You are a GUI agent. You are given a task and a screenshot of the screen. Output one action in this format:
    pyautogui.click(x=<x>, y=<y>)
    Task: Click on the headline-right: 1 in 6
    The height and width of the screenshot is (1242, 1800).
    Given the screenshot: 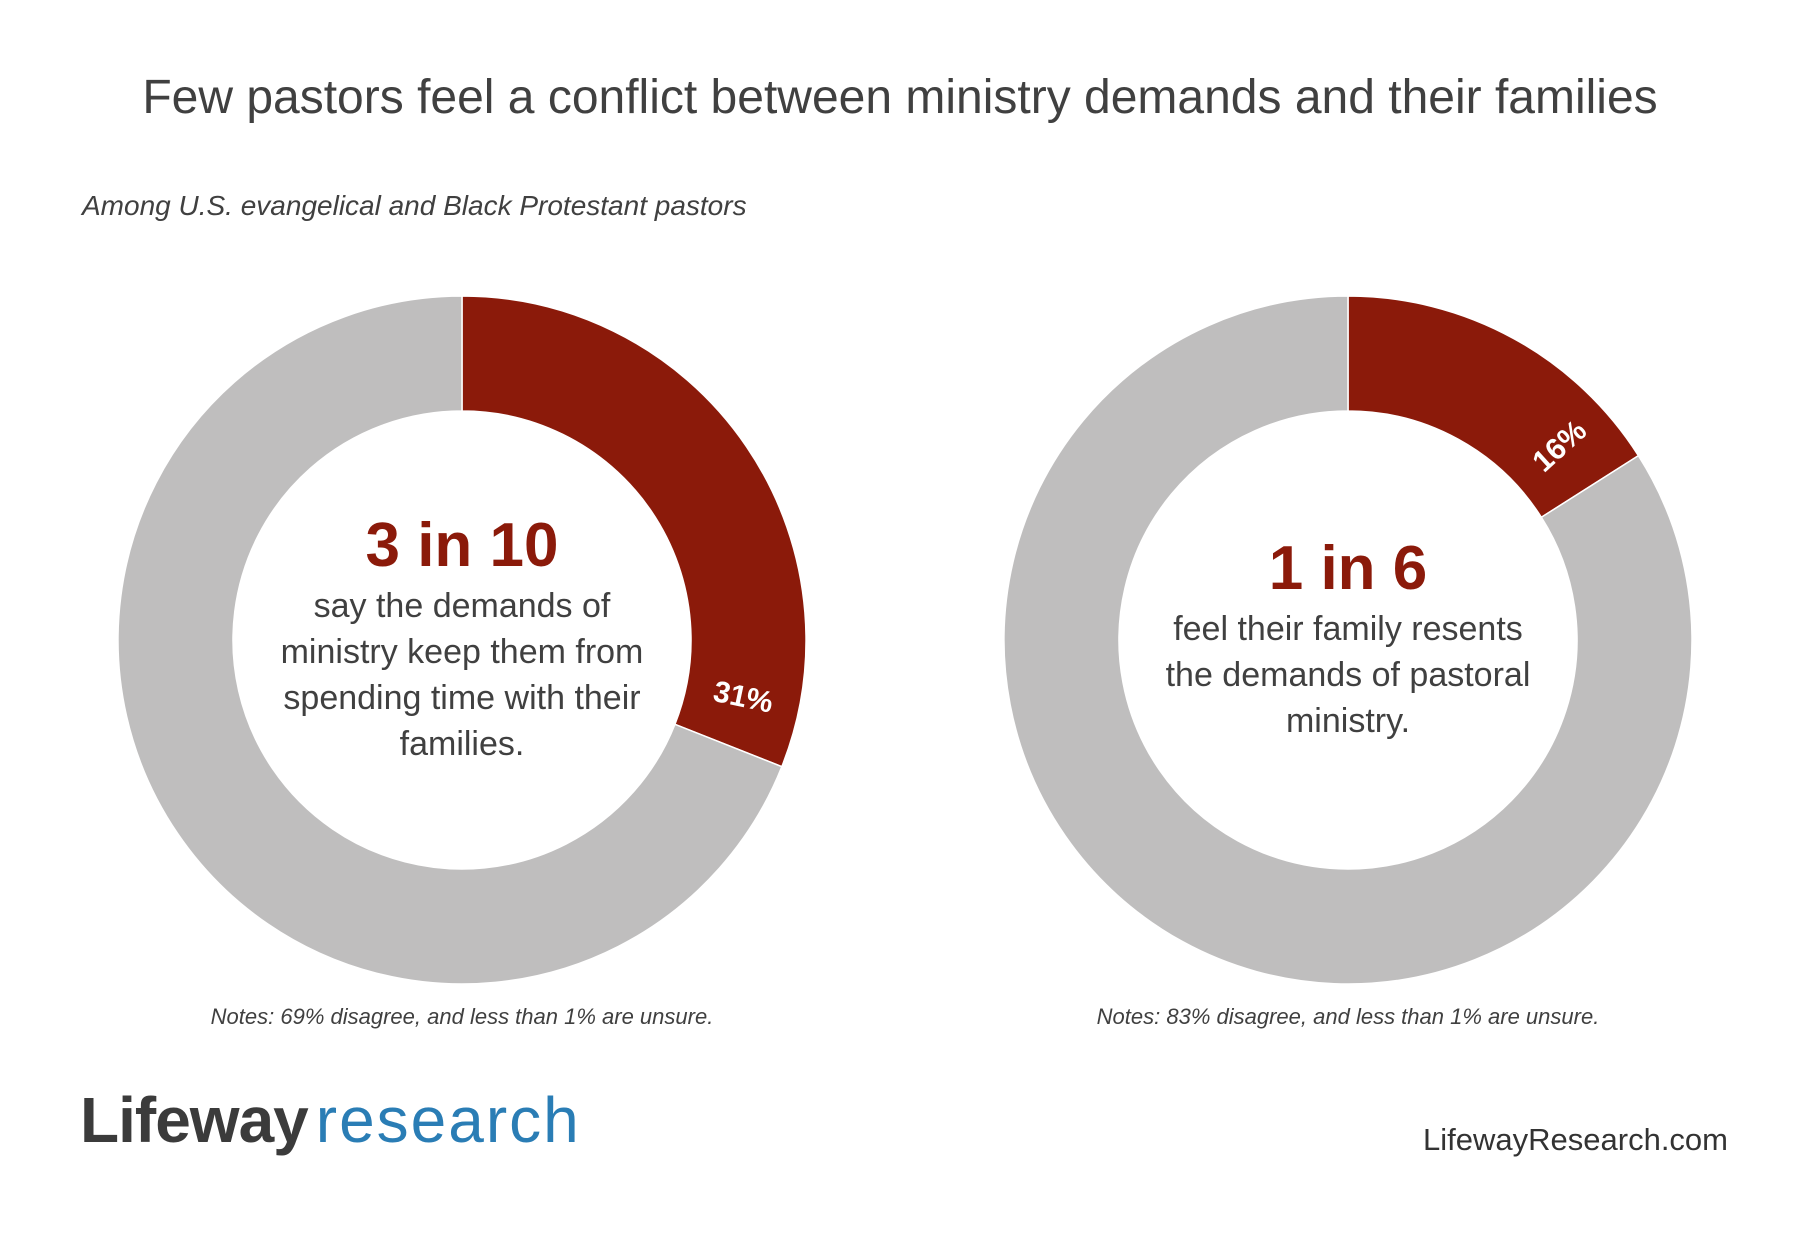 What is the action you would take?
    pyautogui.click(x=1348, y=569)
    